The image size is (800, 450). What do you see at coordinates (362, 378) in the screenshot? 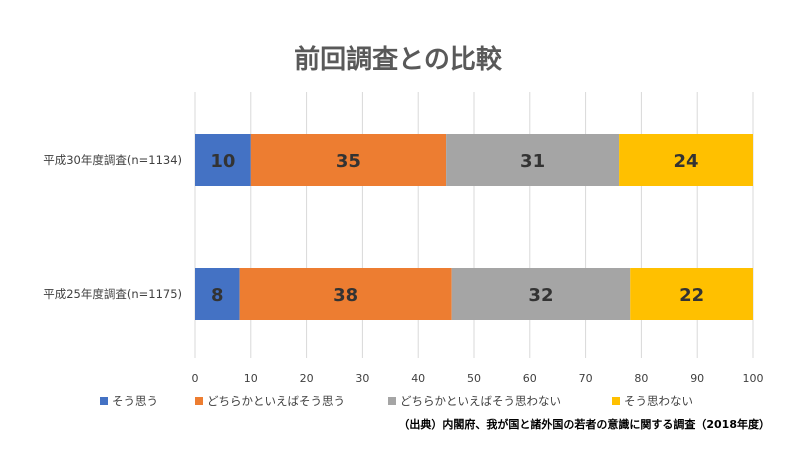
I see `x-tick-label: 30` at bounding box center [362, 378].